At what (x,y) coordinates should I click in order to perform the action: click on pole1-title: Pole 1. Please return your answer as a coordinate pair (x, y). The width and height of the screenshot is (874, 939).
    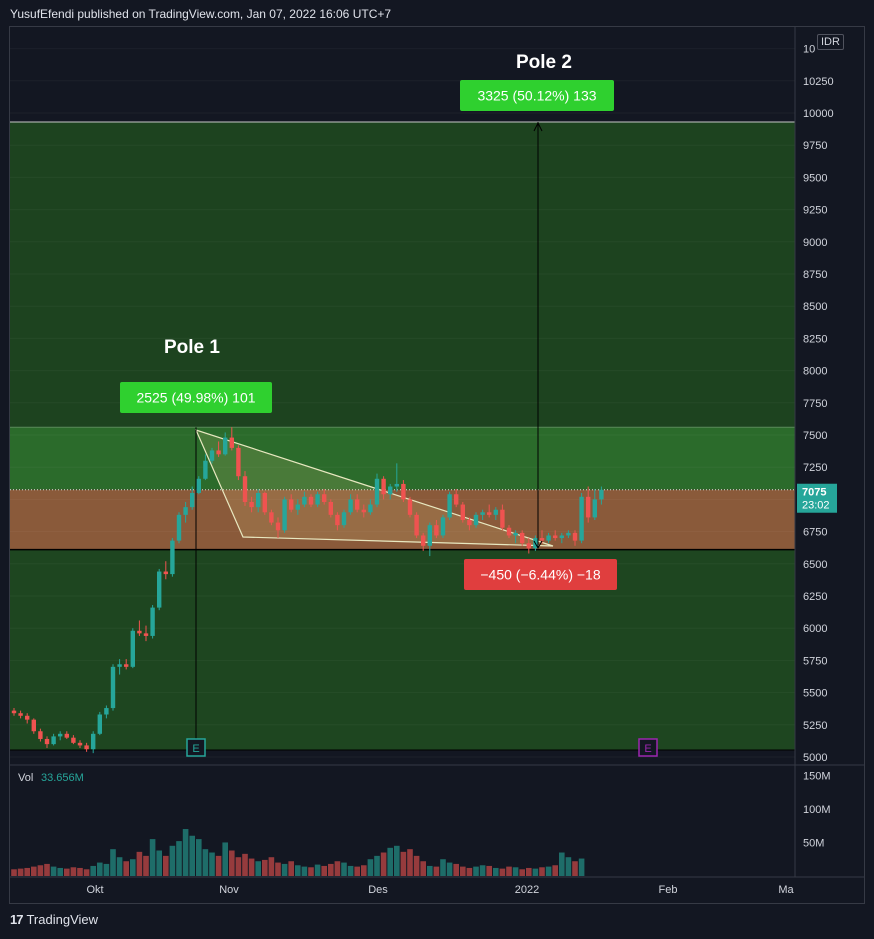
    Looking at the image, I should click on (192, 347).